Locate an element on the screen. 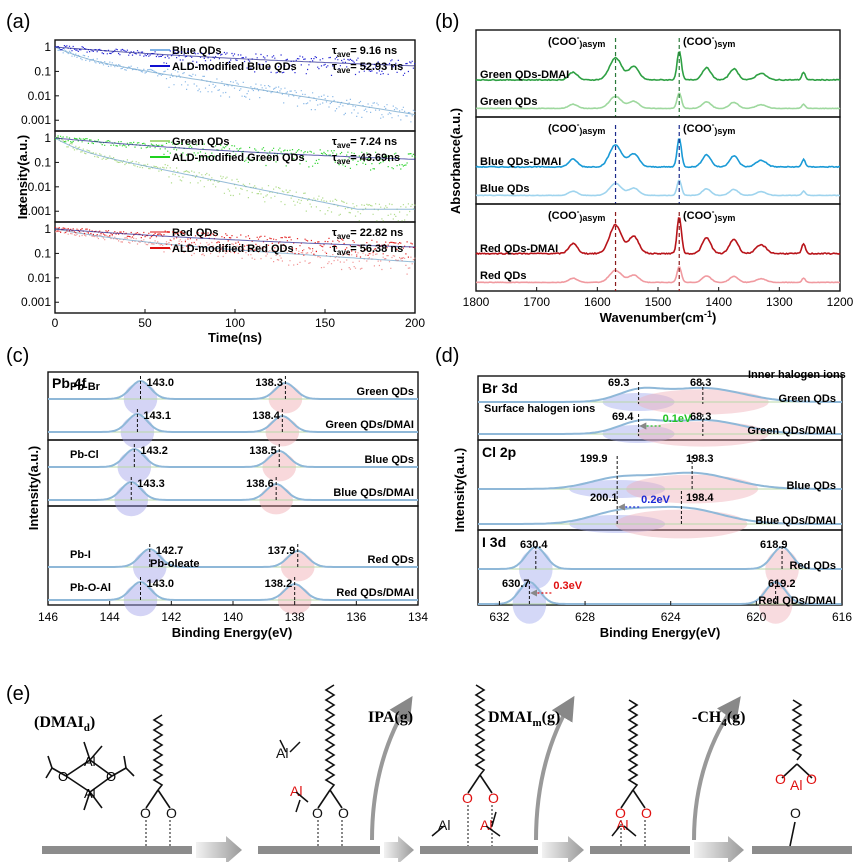 This screenshot has width=867, height=862. bond-label: Pb-Br is located at coordinates (85, 387).